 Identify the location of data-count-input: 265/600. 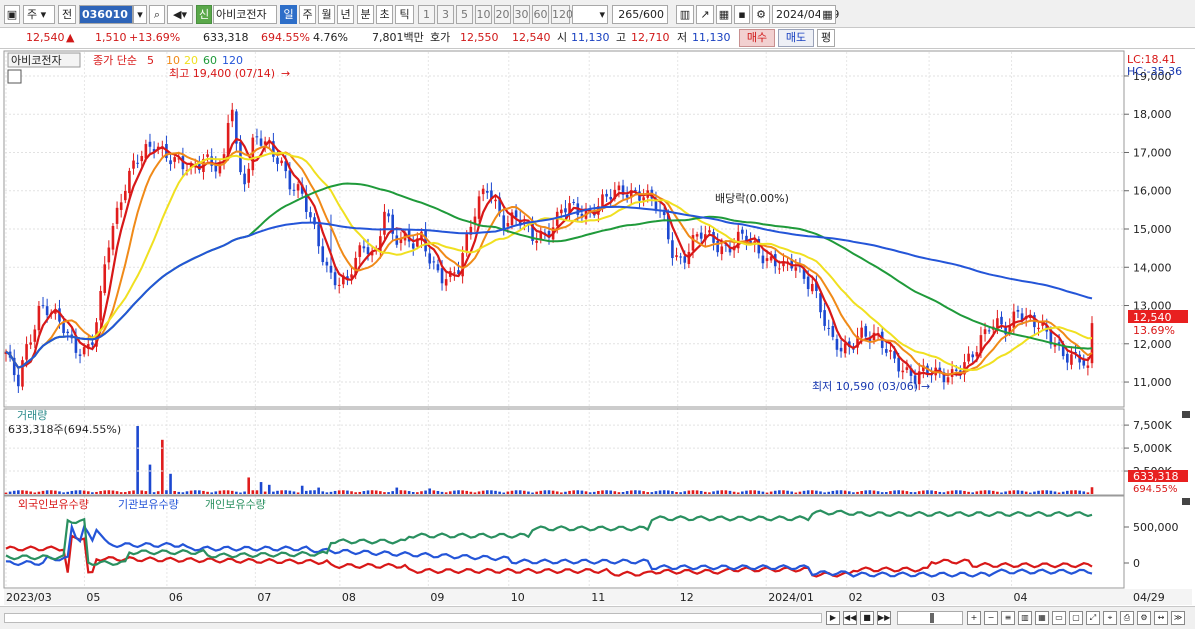
(640, 14).